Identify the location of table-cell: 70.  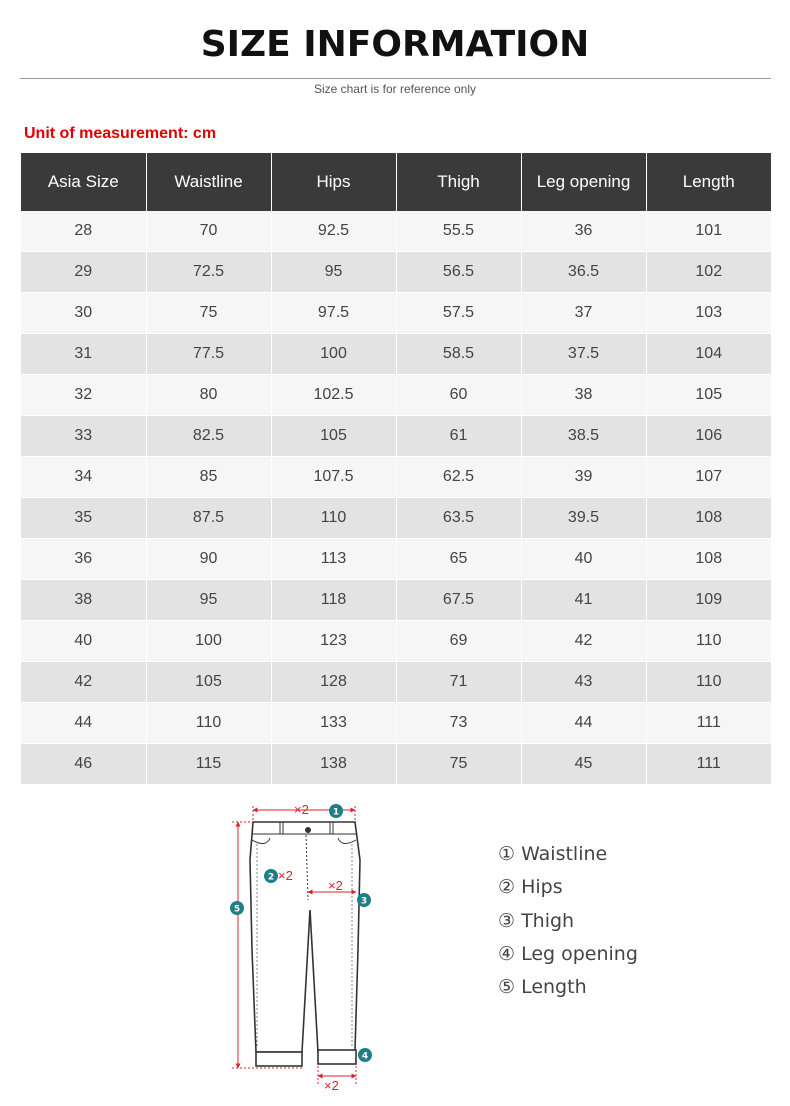
(209, 231).